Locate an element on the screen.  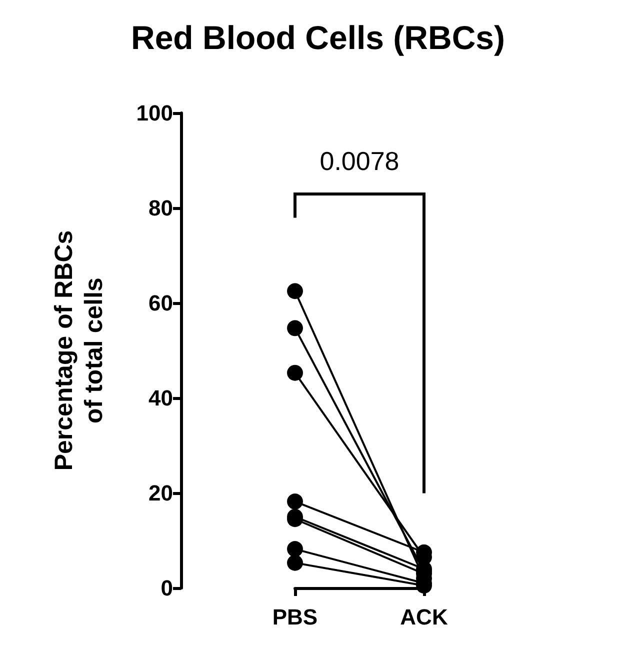
y-tick-label: 100 is located at coordinates (154, 113).